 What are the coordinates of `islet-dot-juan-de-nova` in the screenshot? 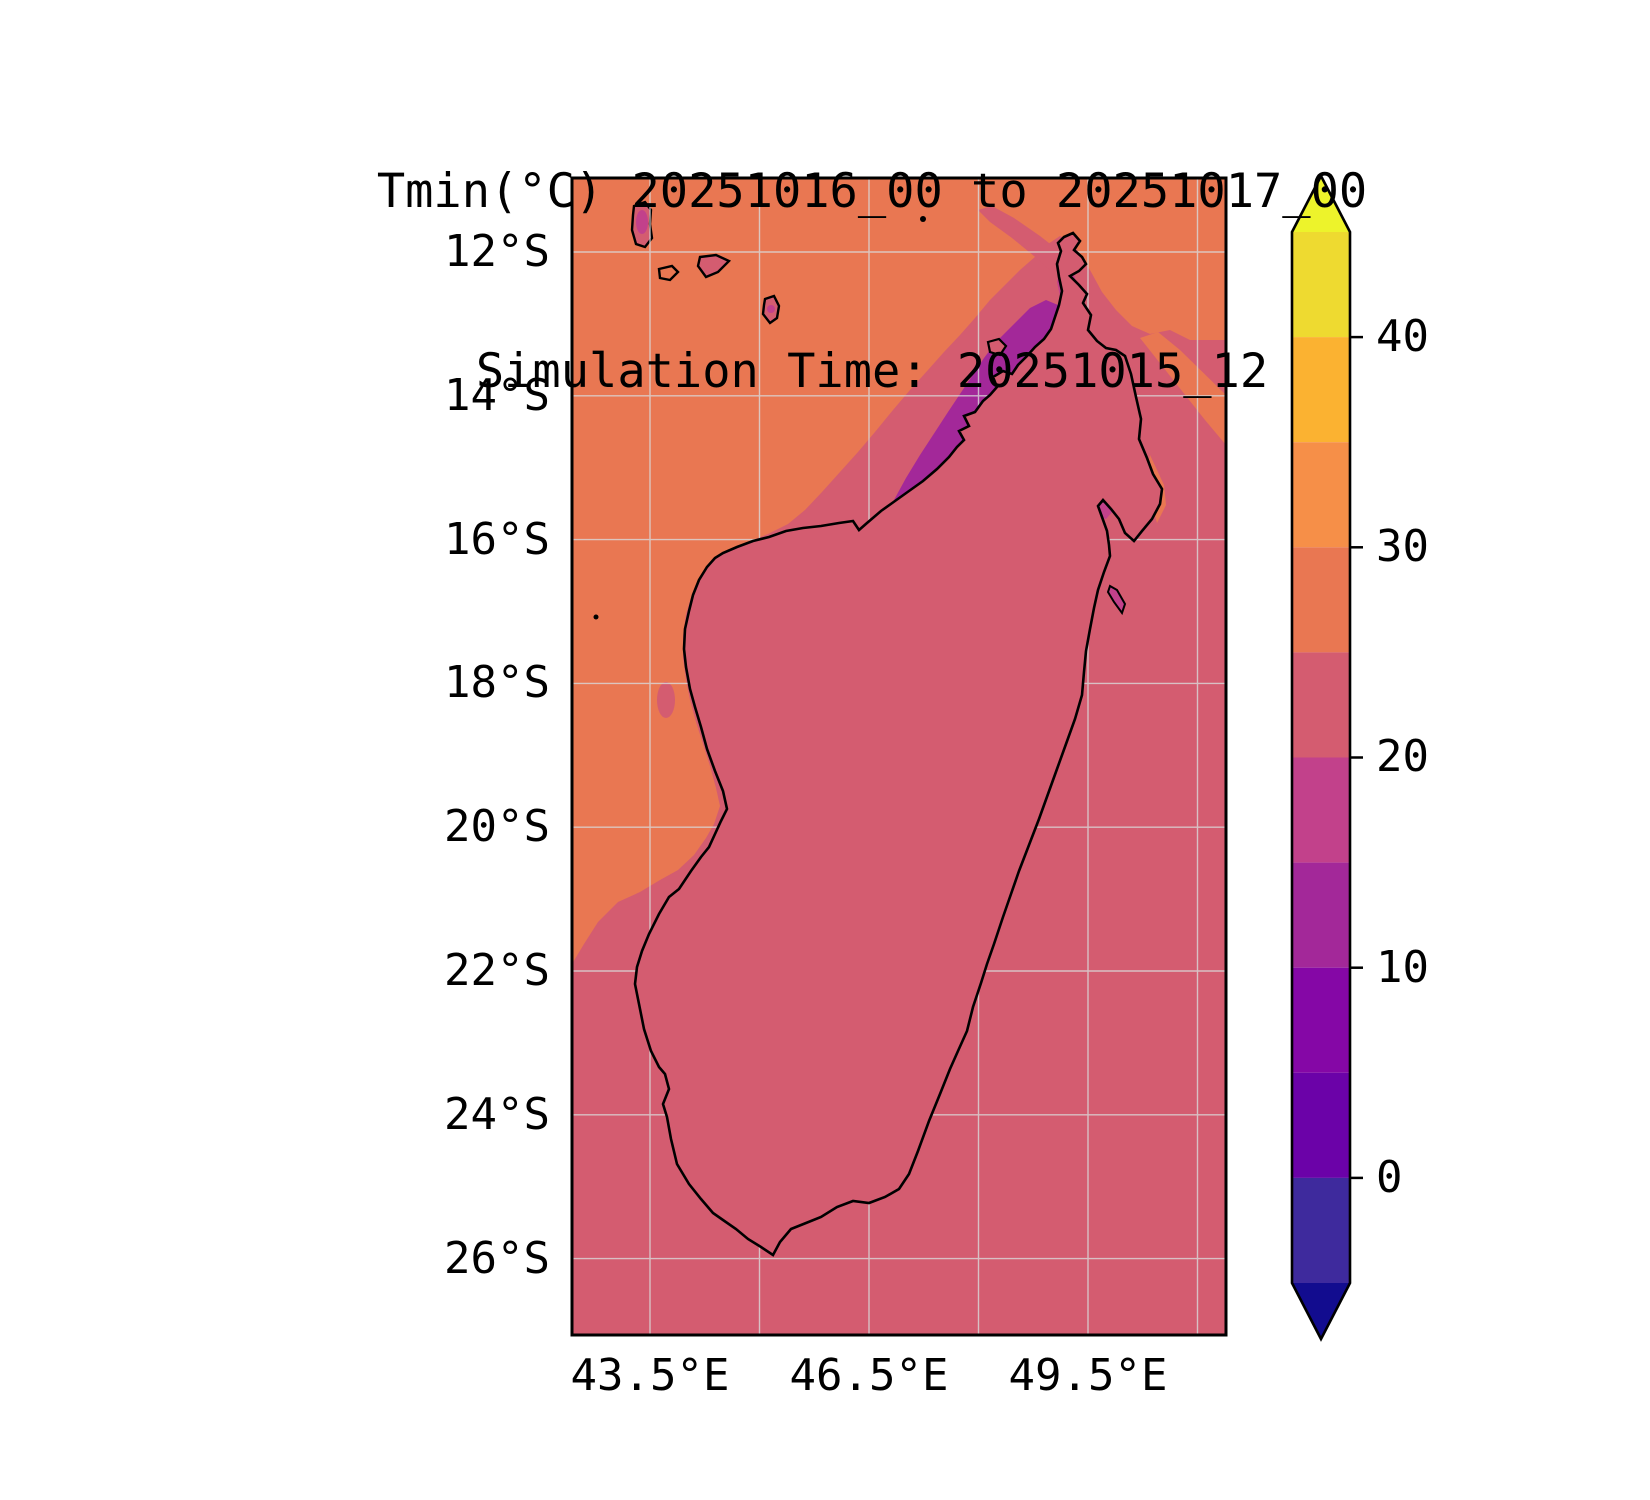 It's located at (596, 617).